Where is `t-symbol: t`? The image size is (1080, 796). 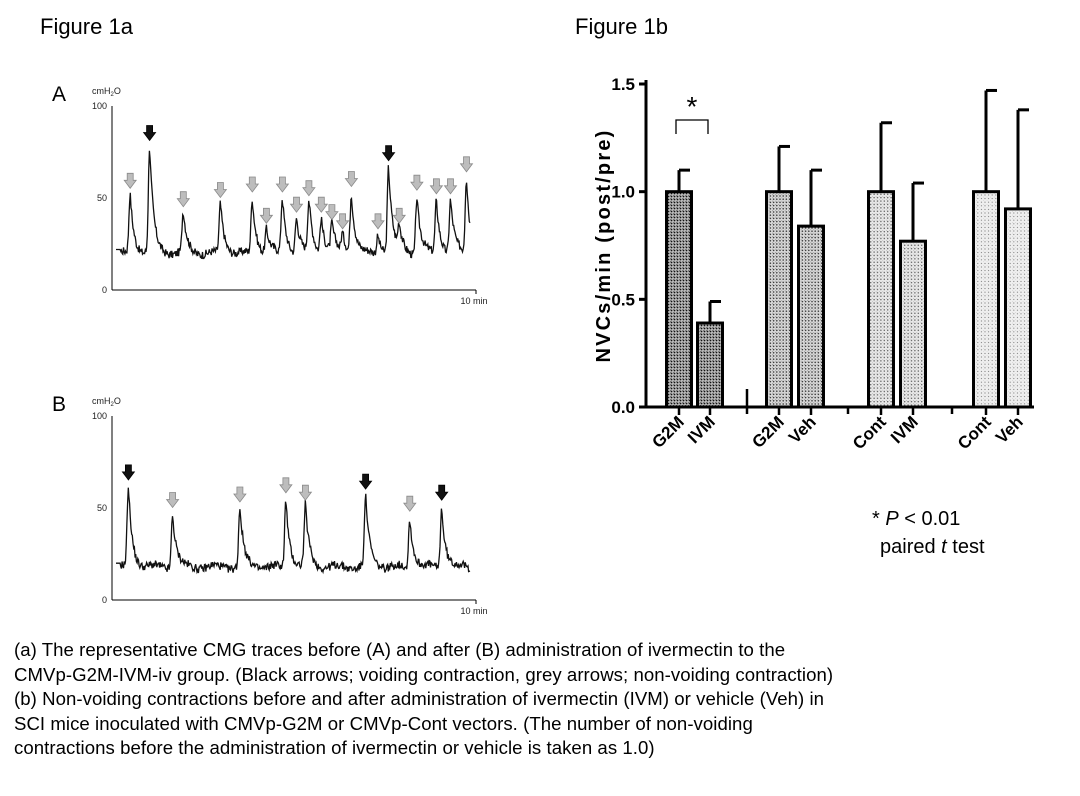
t-symbol: t is located at coordinates (944, 547).